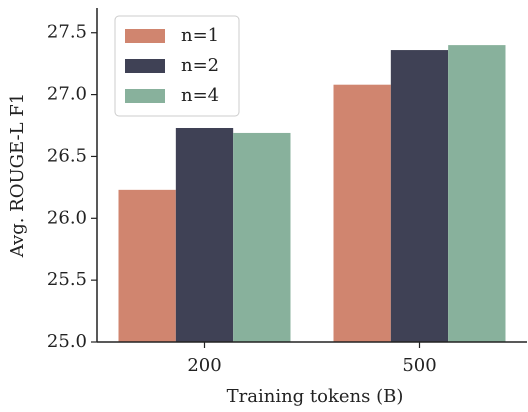 This screenshot has width=528, height=412. Describe the element at coordinates (17, 175) in the screenshot. I see `y-axis-label: Avg. ROUGE-L F1` at that location.